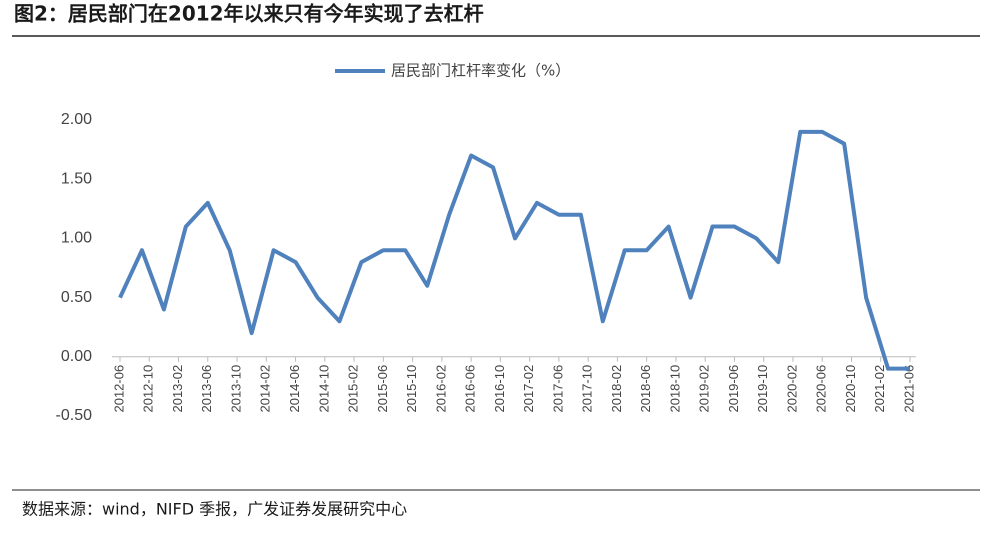  Describe the element at coordinates (76, 356) in the screenshot. I see `y-tick-label: 0.00` at that location.